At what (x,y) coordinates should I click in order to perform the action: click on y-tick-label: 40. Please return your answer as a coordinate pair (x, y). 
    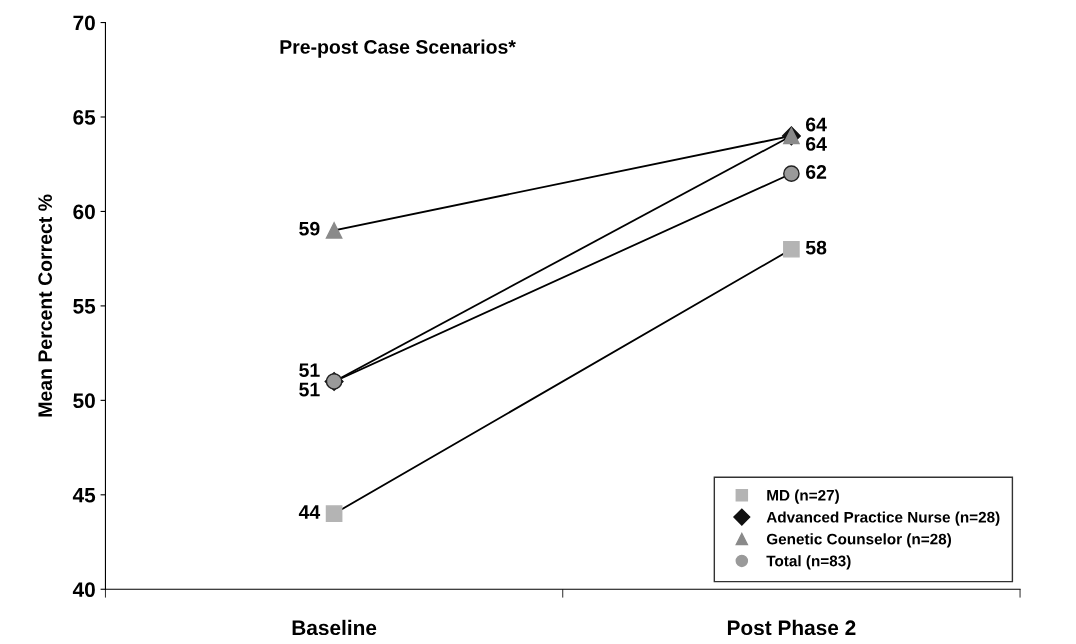
    Looking at the image, I should click on (83, 590).